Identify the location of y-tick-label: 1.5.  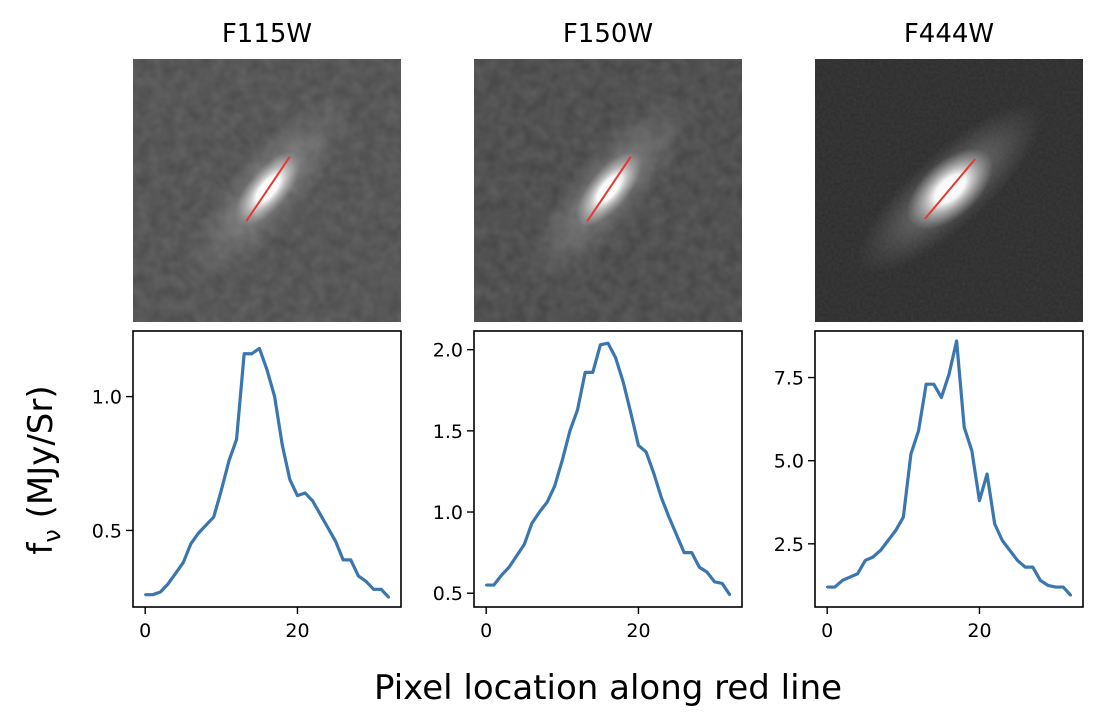
(448, 432).